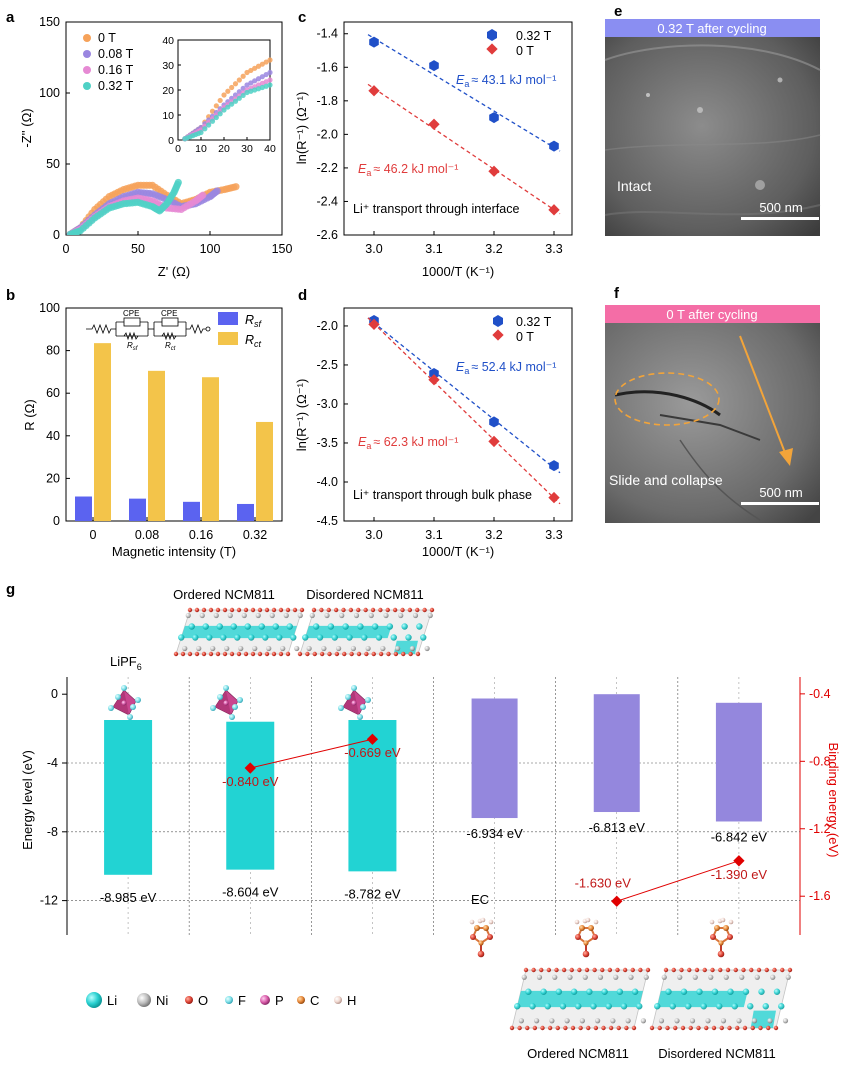 This screenshot has width=843, height=1067. I want to click on legend-marker-d-blue, so click(498, 321).